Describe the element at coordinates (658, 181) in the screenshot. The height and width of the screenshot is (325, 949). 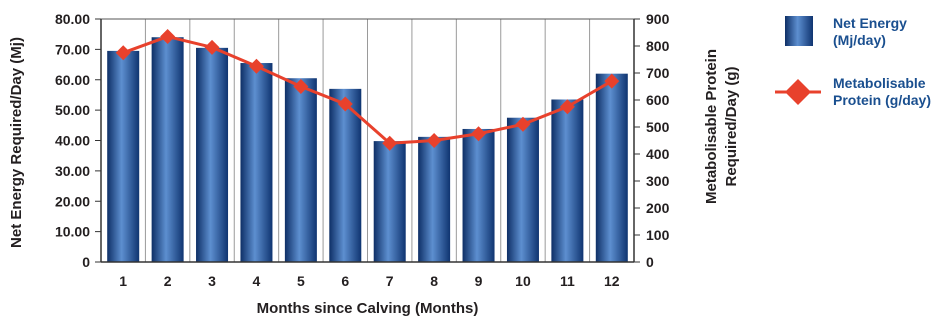
I see `y-tick-right-label: 300` at that location.